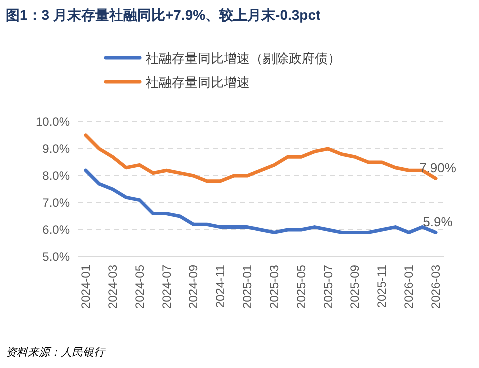  What do you see at coordinates (56, 352) in the screenshot?
I see `text: 资料来源：人民银行` at bounding box center [56, 352].